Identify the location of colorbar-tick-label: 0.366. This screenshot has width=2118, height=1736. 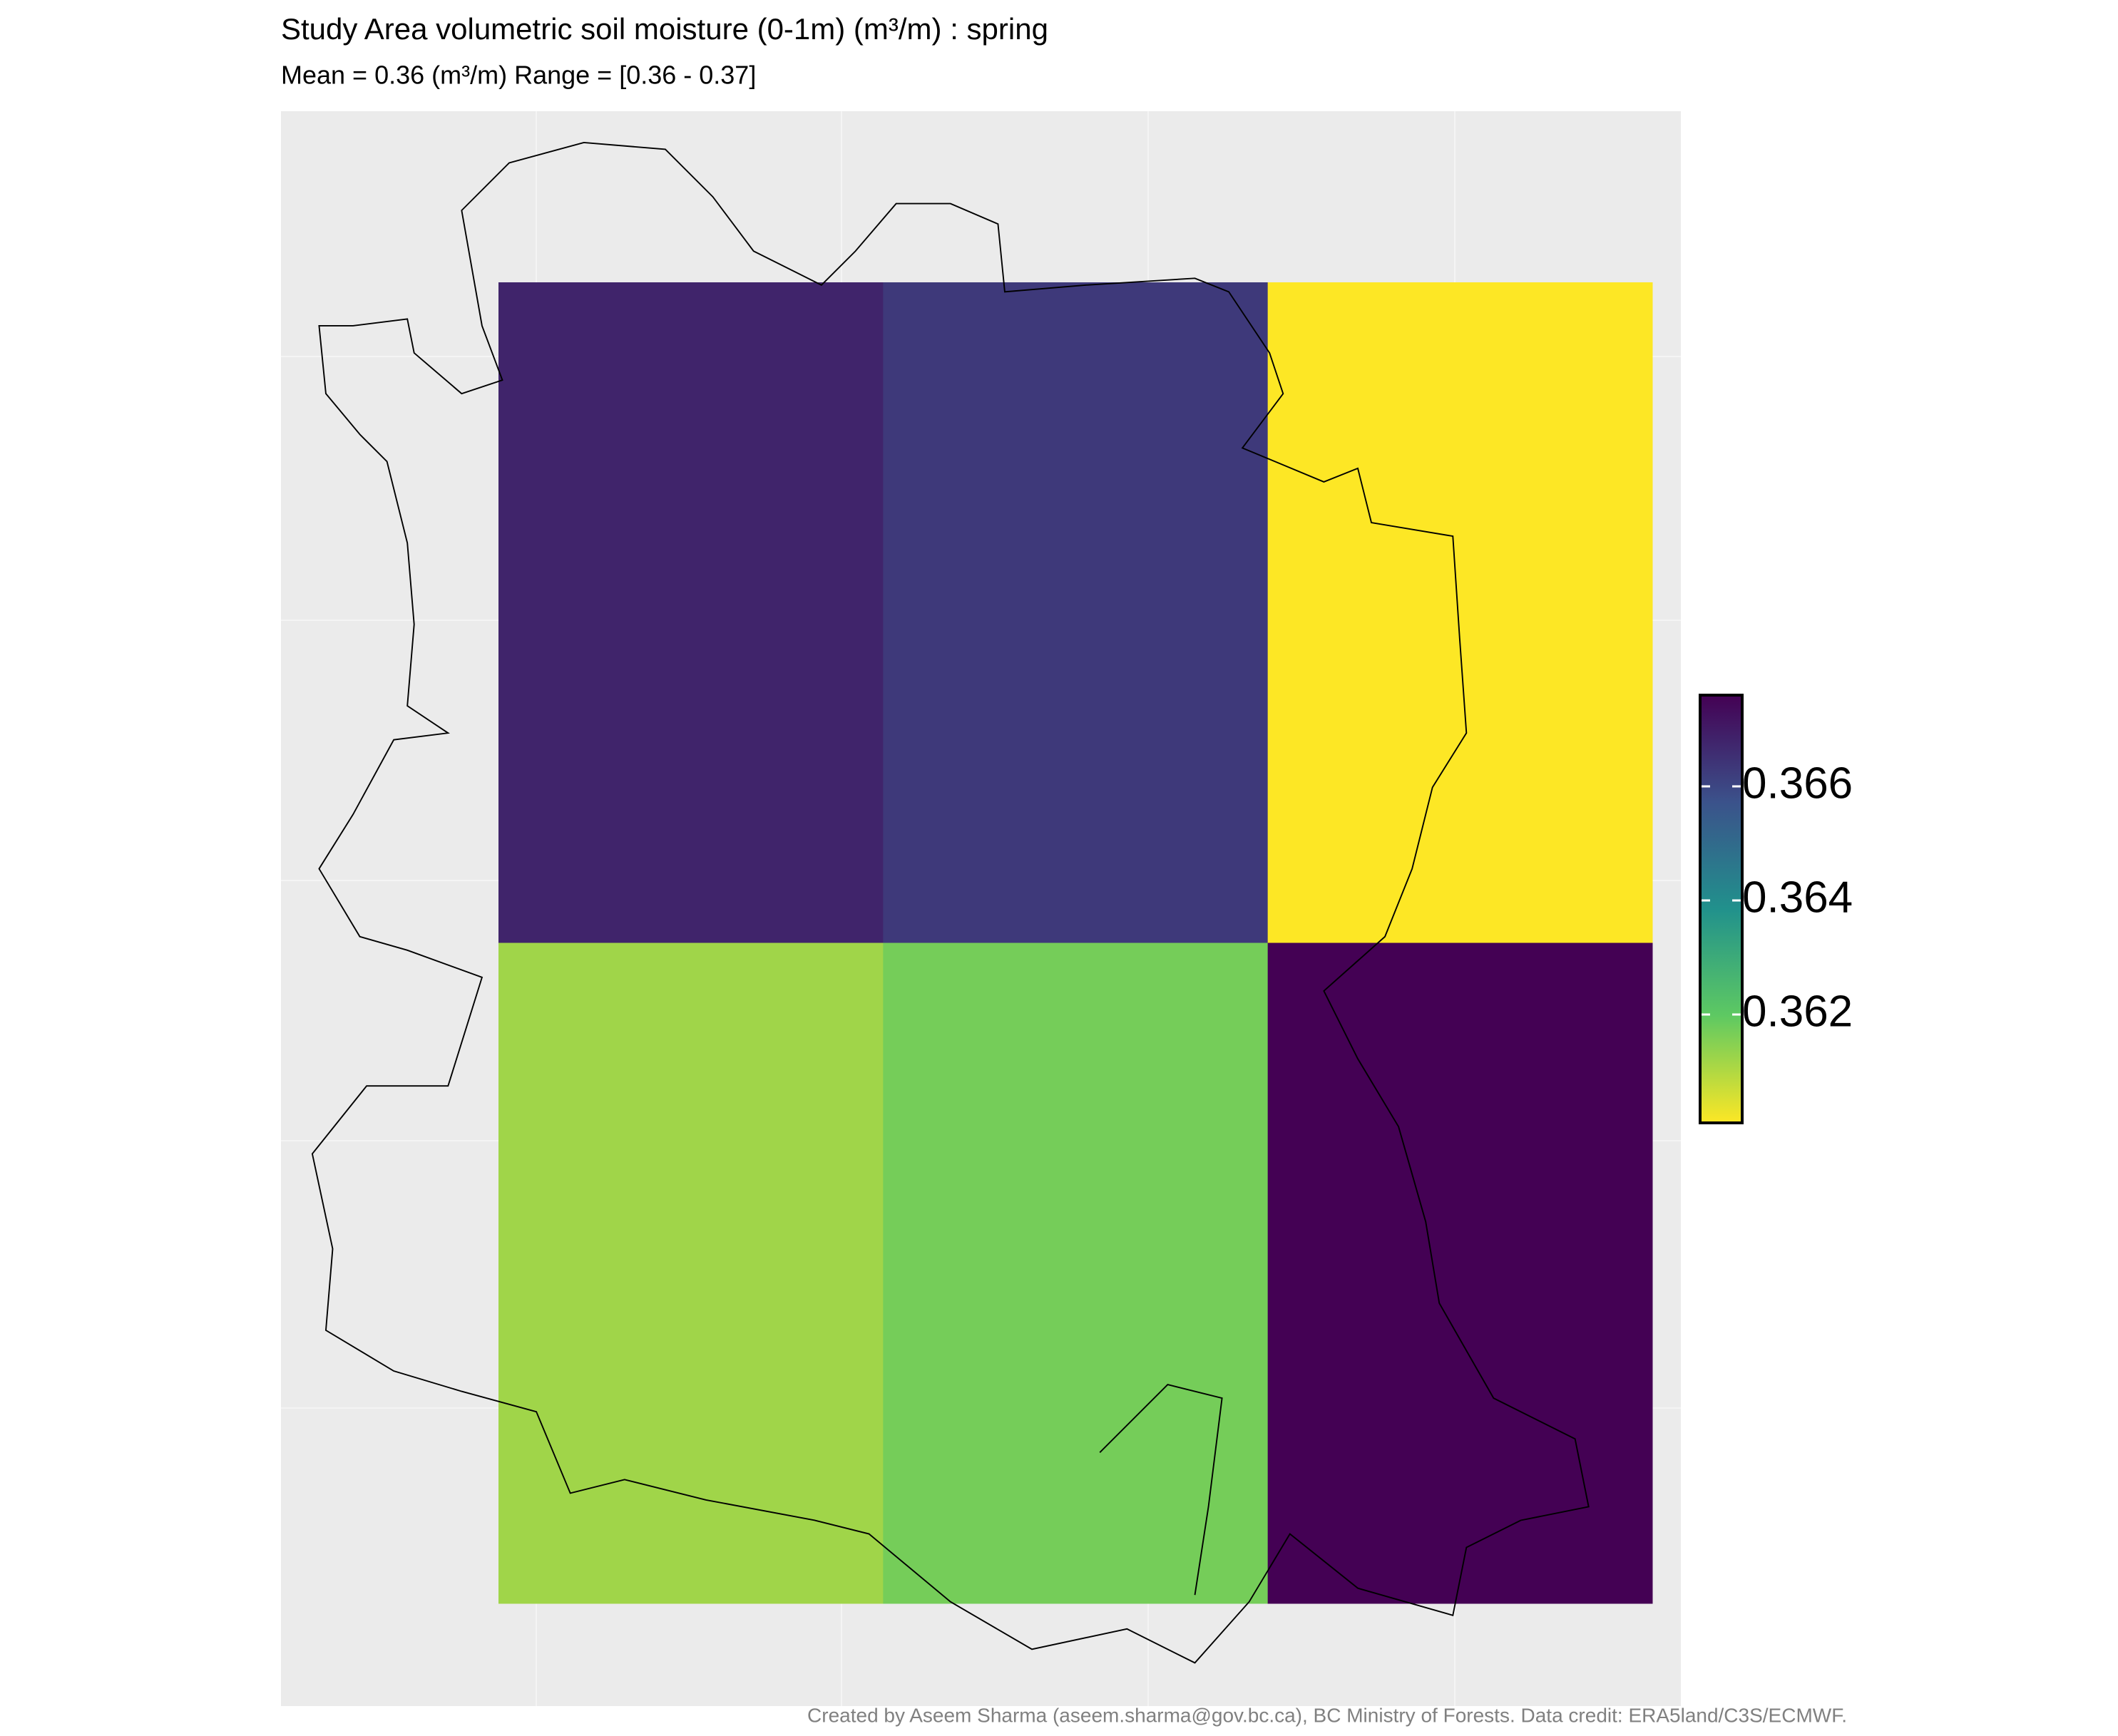
(1797, 783).